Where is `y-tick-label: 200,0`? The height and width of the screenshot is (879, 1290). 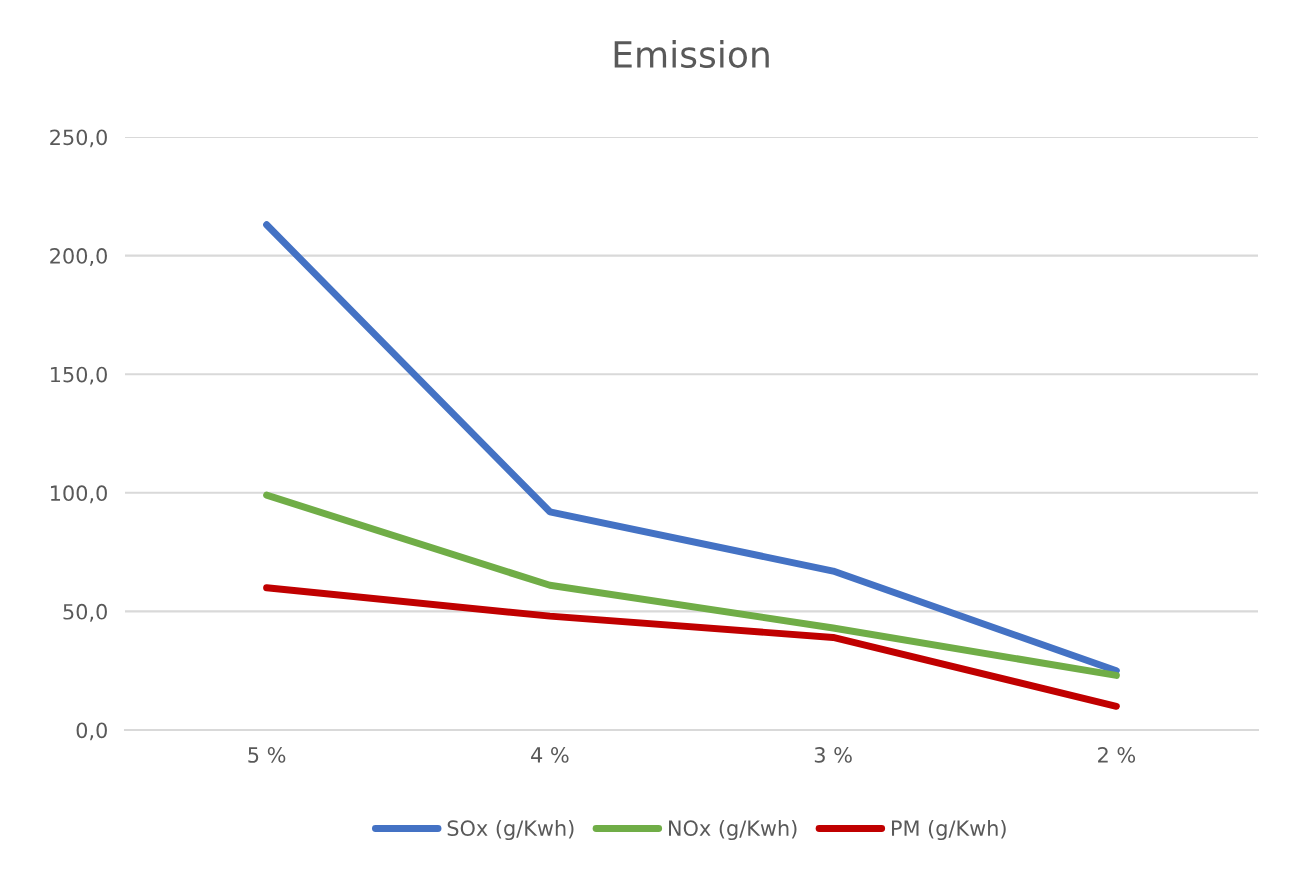
y-tick-label: 200,0 is located at coordinates (78, 257).